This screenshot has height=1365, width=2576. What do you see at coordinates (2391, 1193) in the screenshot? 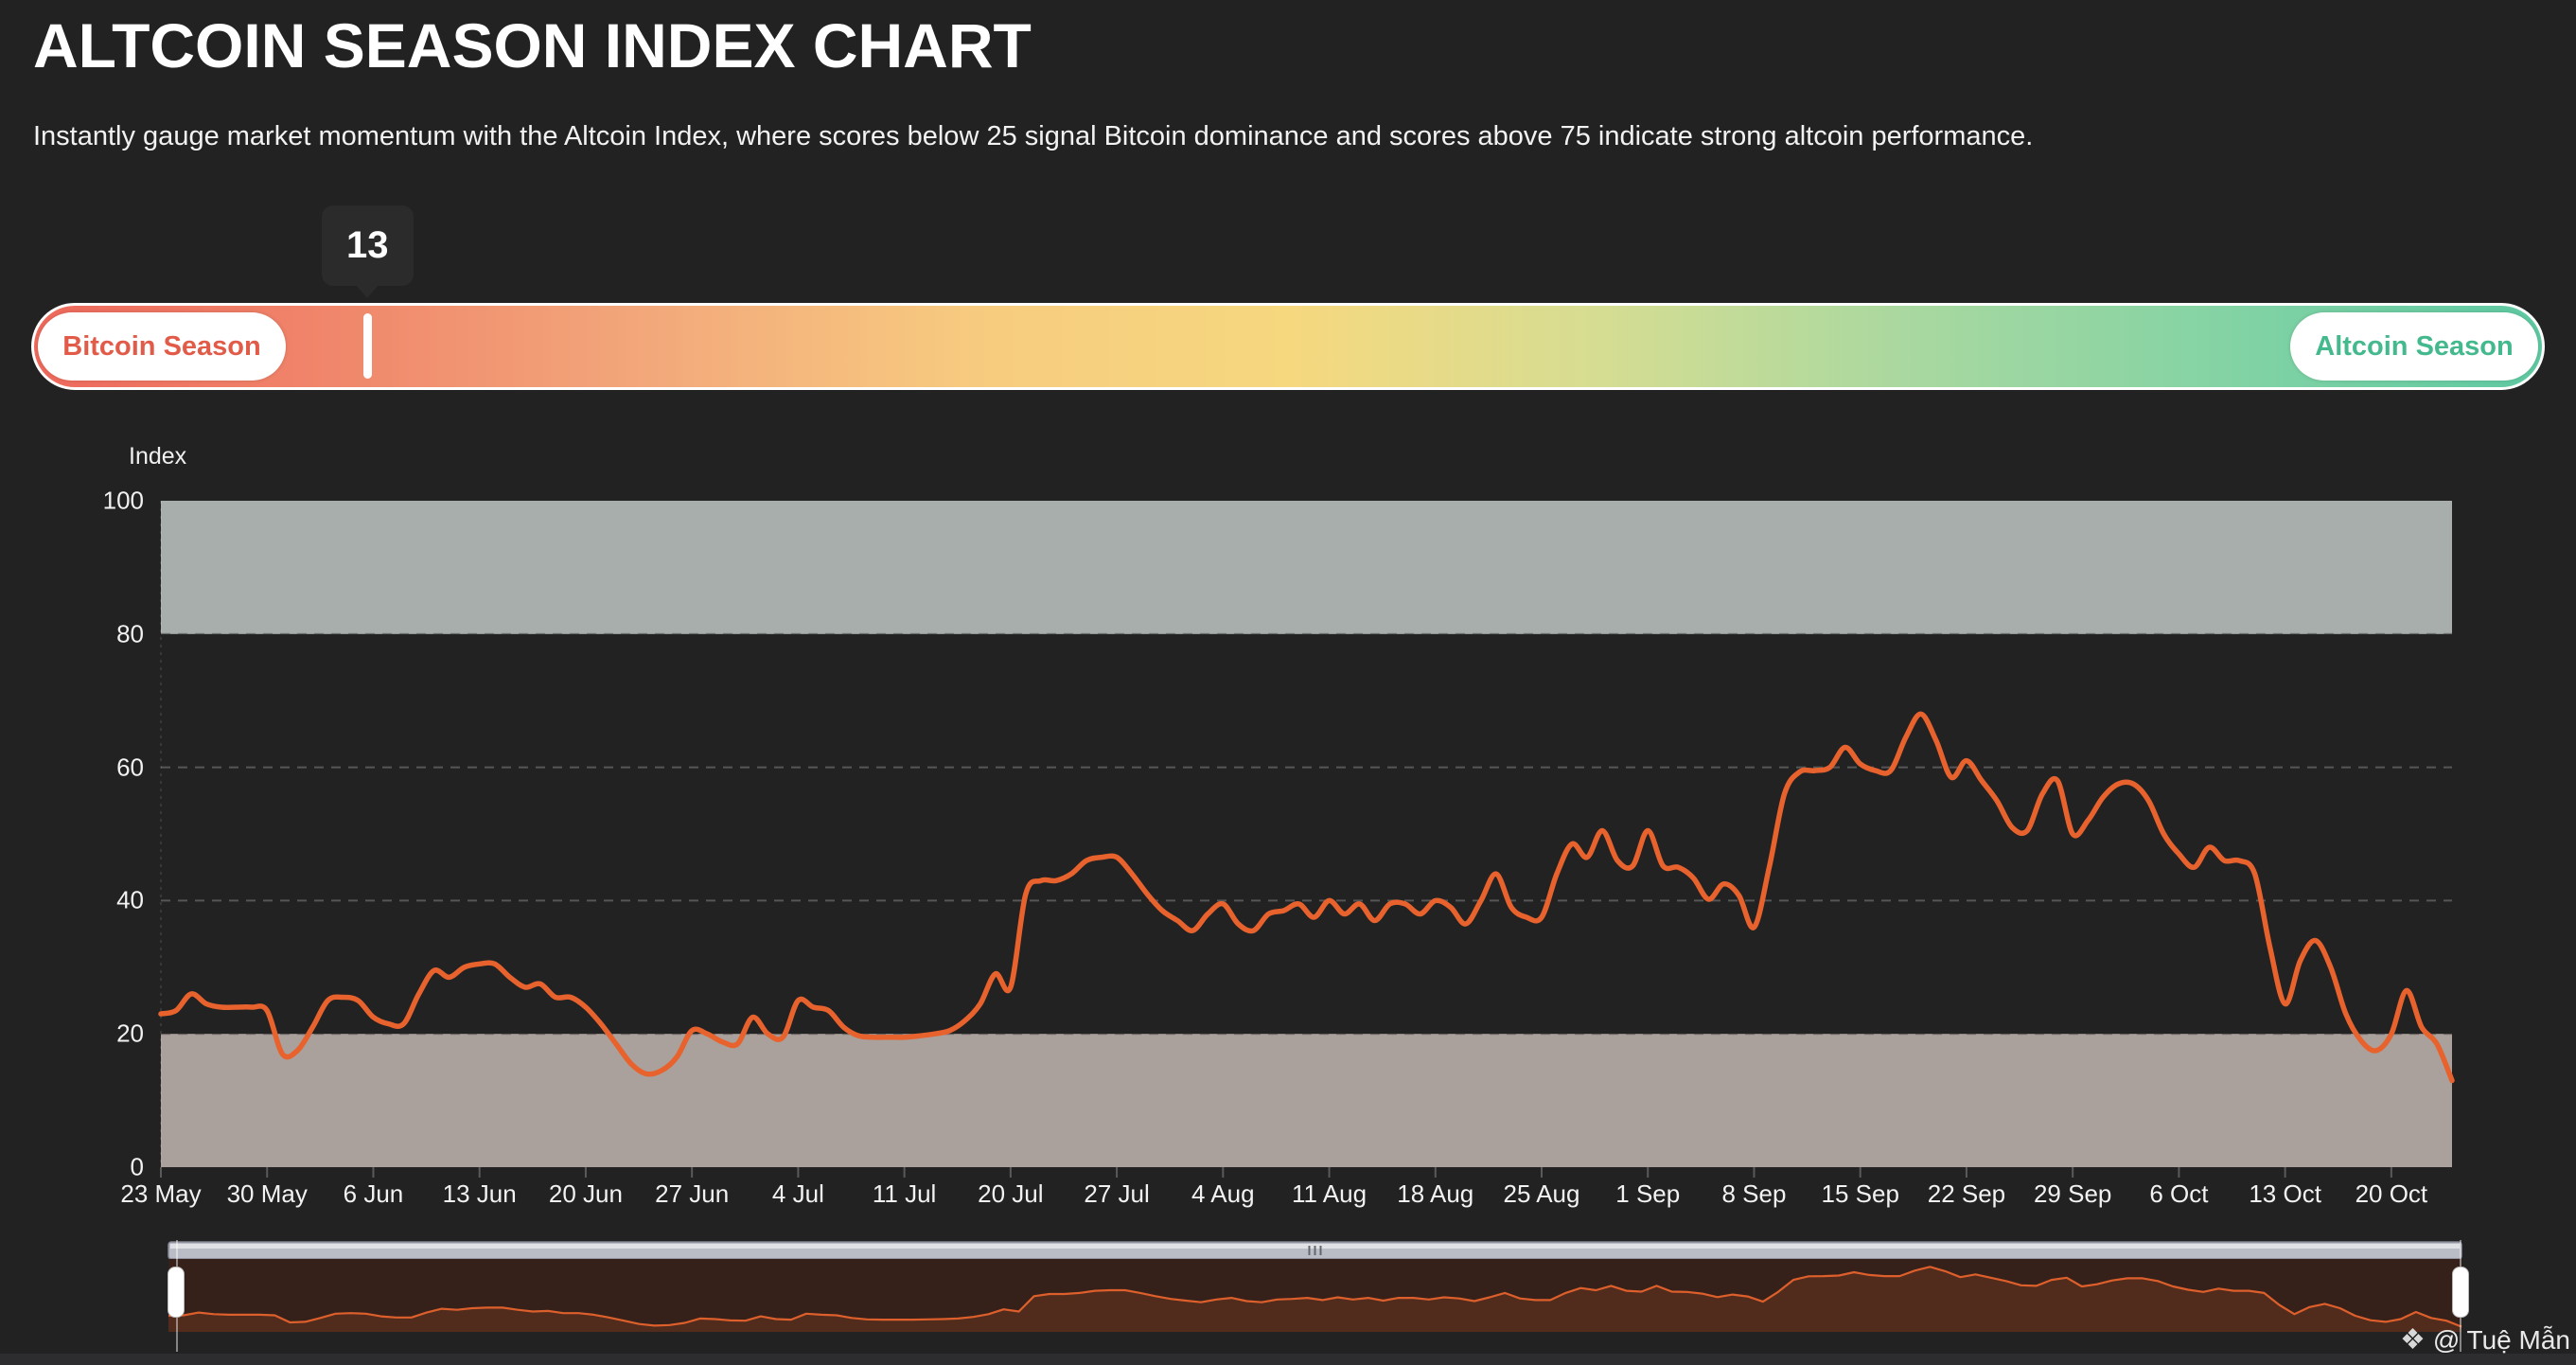
I see `x-tick-label: 20 Oct` at bounding box center [2391, 1193].